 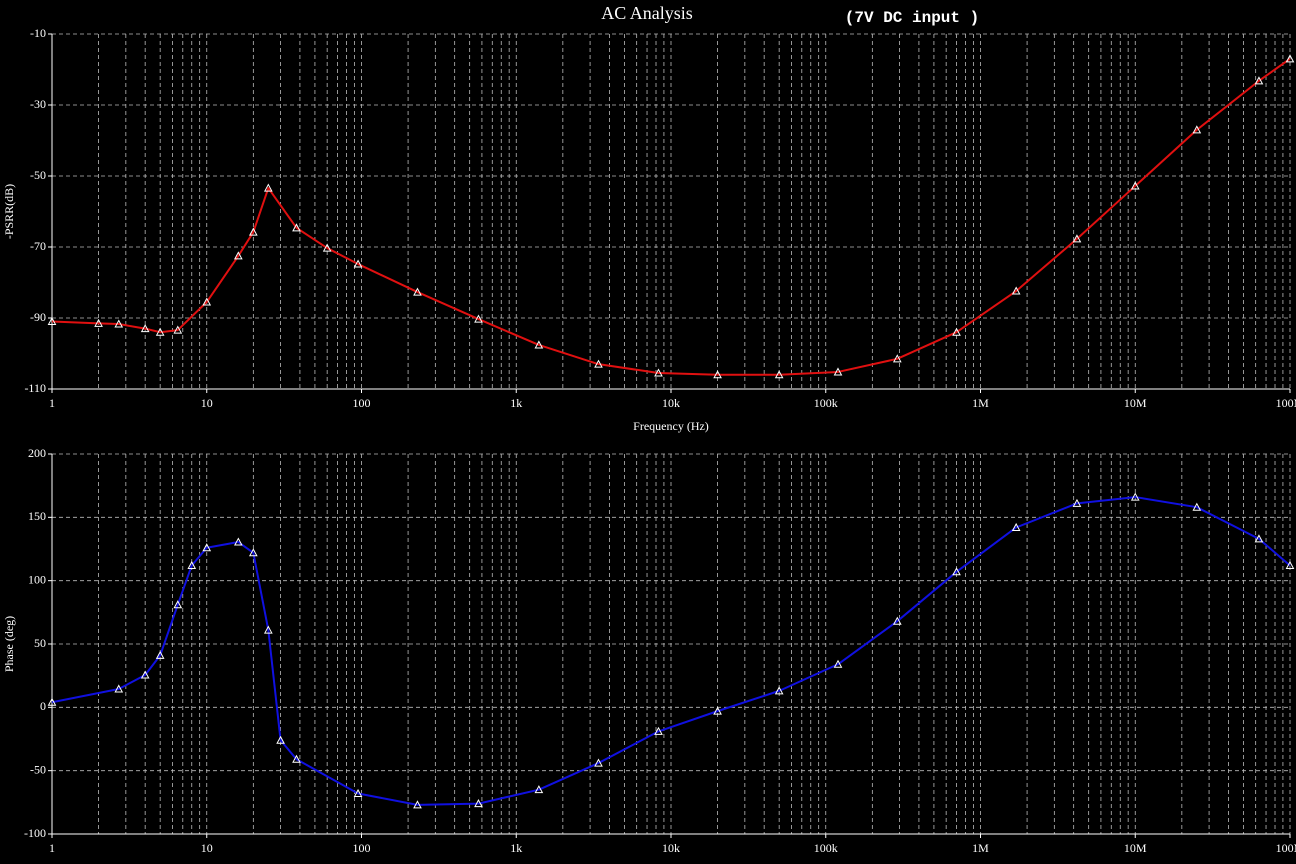 I want to click on y-tick-label: 50, so click(x=40, y=643).